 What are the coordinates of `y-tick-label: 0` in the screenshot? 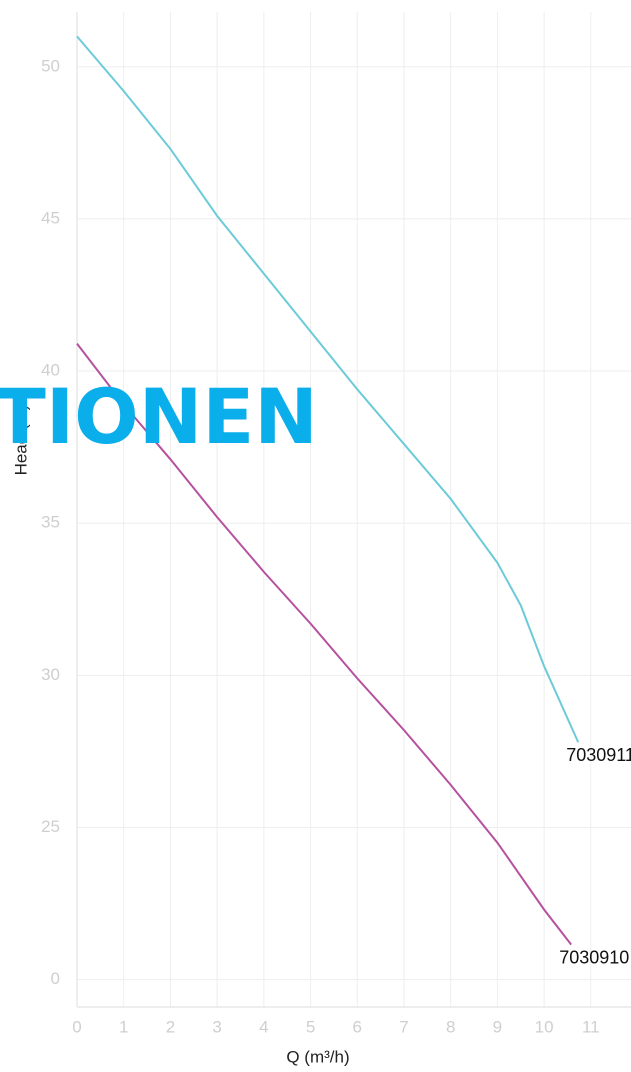 It's located at (55, 978).